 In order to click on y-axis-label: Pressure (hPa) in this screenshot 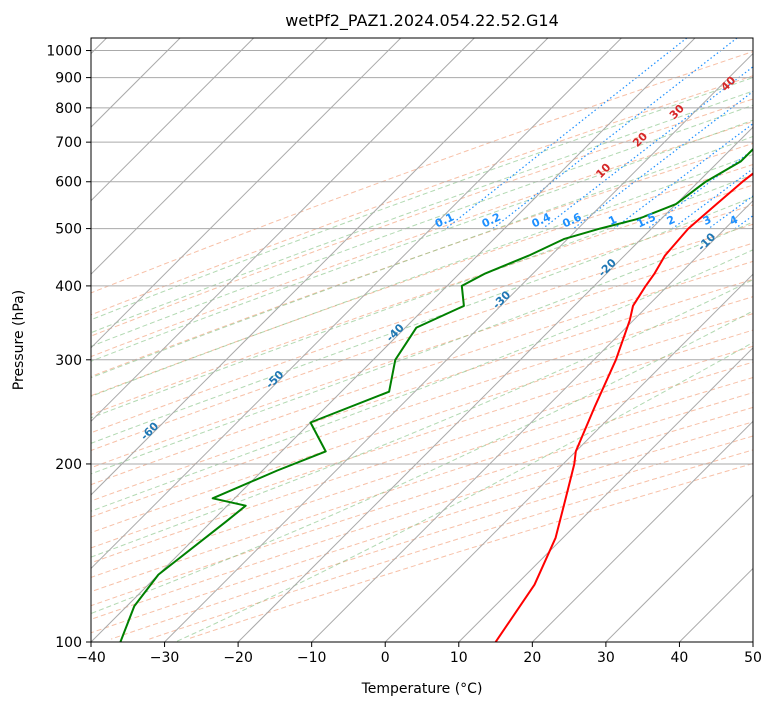, I will do `click(19, 340)`.